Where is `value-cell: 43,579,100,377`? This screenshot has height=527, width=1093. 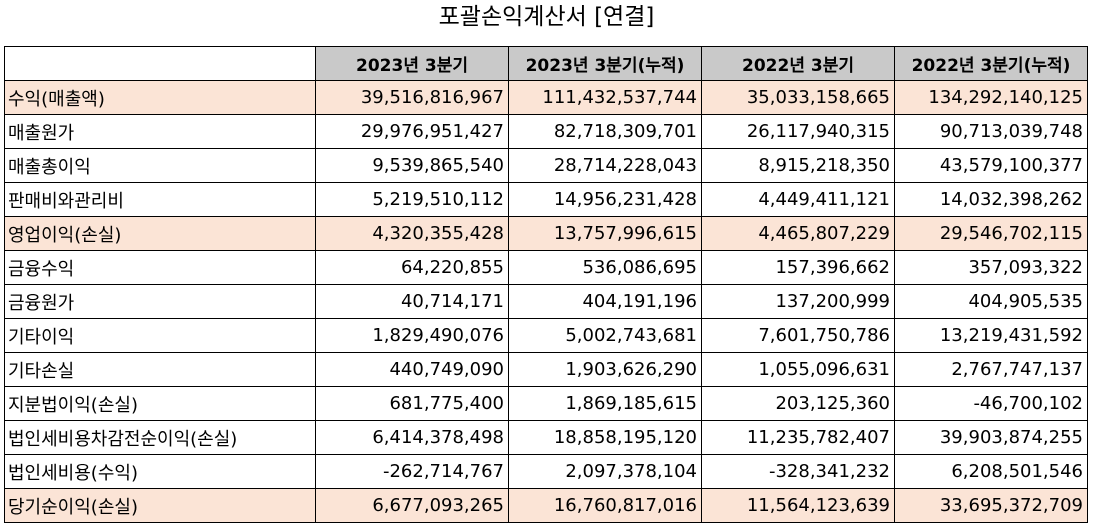
value-cell: 43,579,100,377 is located at coordinates (991, 165).